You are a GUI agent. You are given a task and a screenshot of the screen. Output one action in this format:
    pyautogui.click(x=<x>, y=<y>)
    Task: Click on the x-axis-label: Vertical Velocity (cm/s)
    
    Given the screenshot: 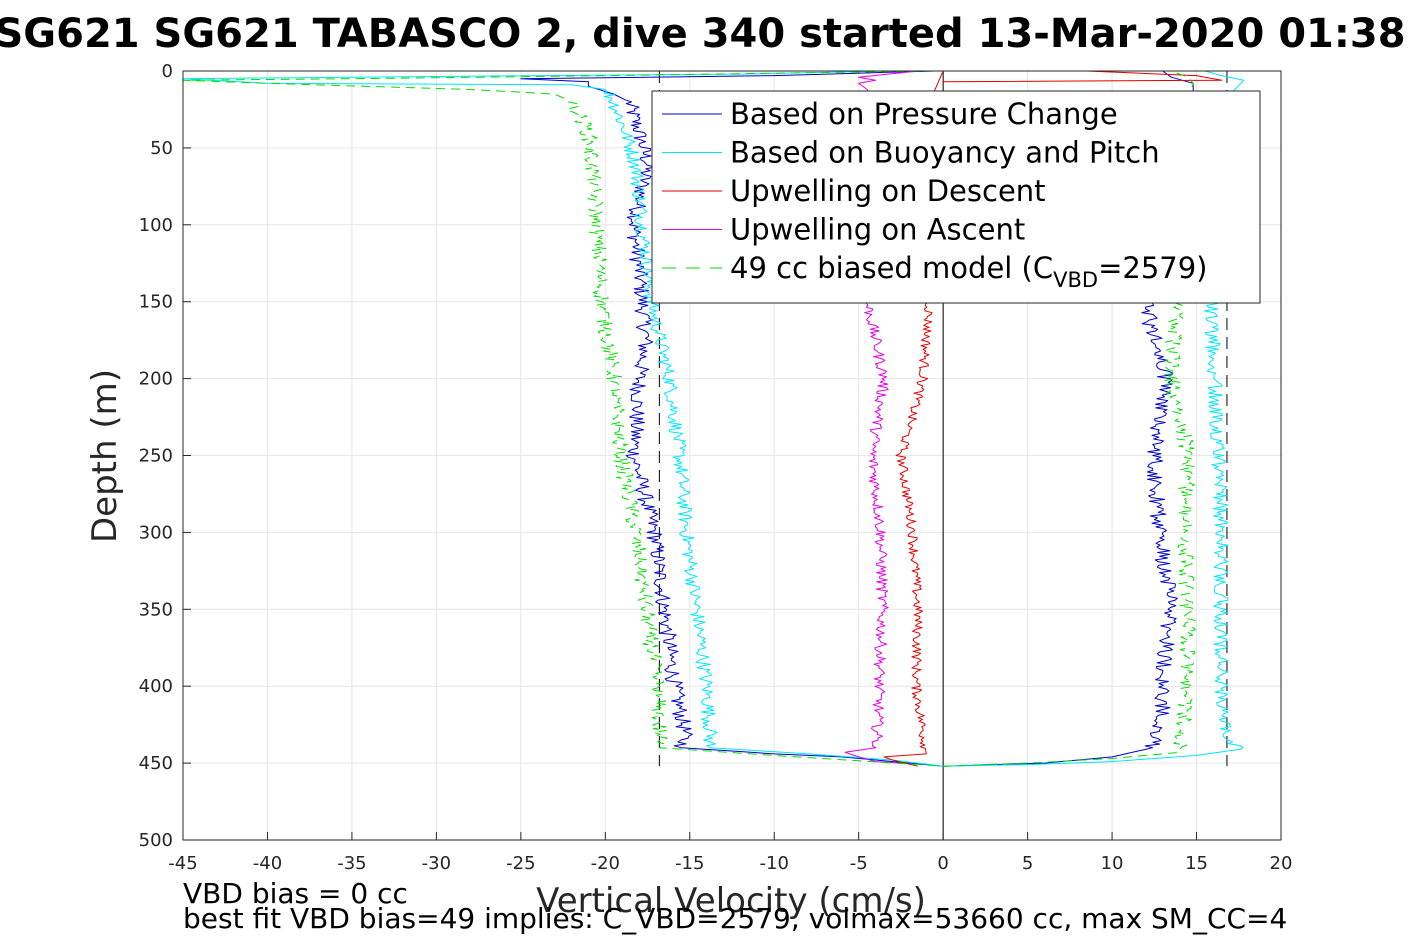 What is the action you would take?
    pyautogui.click(x=731, y=901)
    